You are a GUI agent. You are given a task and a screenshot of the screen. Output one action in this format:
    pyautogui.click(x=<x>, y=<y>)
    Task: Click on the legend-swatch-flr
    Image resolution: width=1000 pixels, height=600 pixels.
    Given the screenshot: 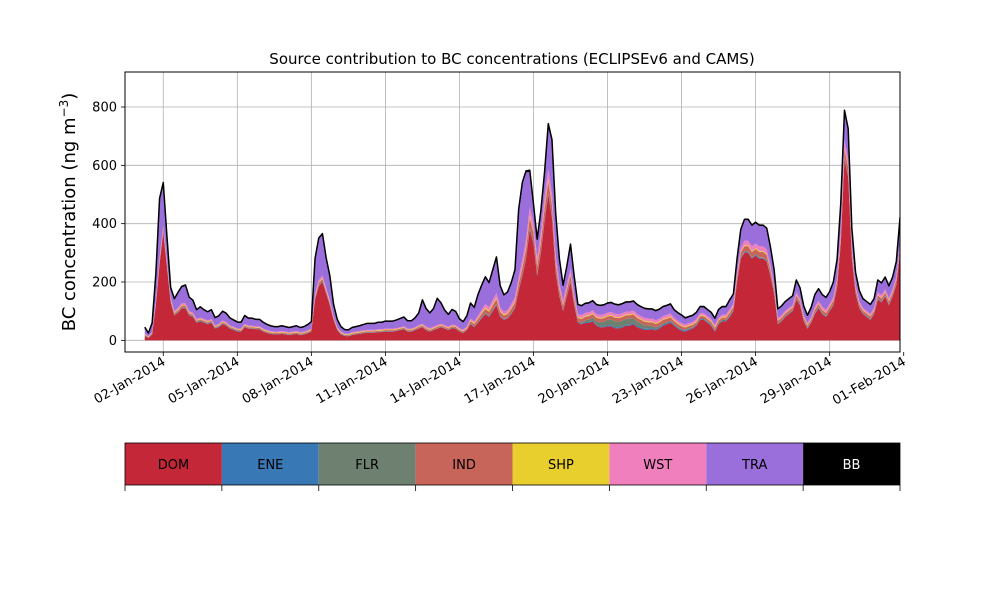 What is the action you would take?
    pyautogui.click(x=367, y=464)
    